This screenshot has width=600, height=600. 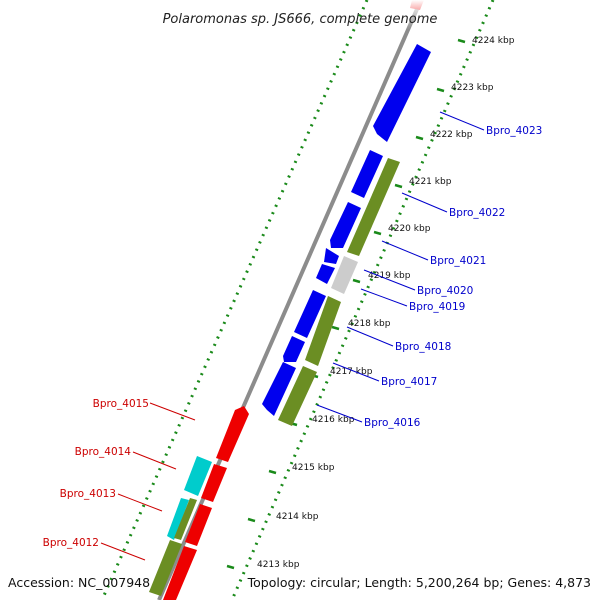 What do you see at coordinates (445, 291) in the screenshot?
I see `gene-label-forward: Bpro_4020` at bounding box center [445, 291].